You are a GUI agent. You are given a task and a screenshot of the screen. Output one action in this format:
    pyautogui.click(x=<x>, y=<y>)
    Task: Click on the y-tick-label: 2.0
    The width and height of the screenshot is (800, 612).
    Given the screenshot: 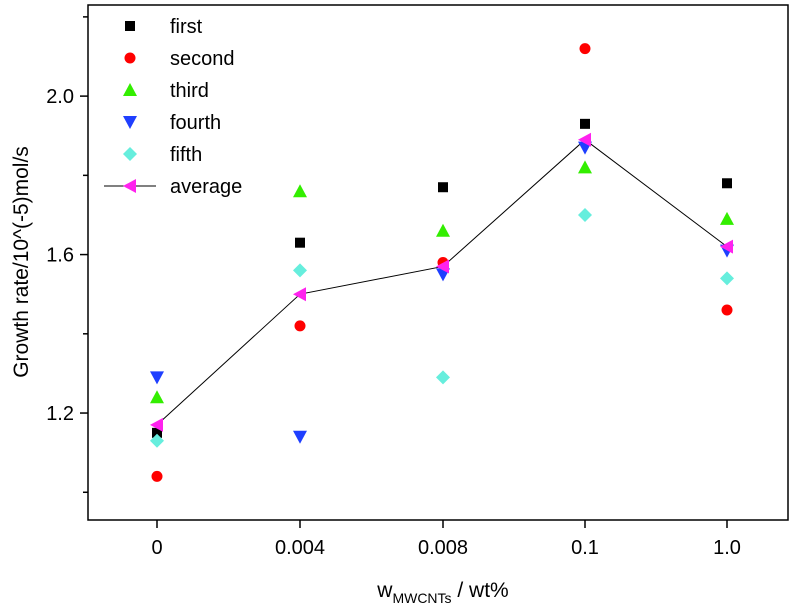 What is the action you would take?
    pyautogui.click(x=60, y=97)
    